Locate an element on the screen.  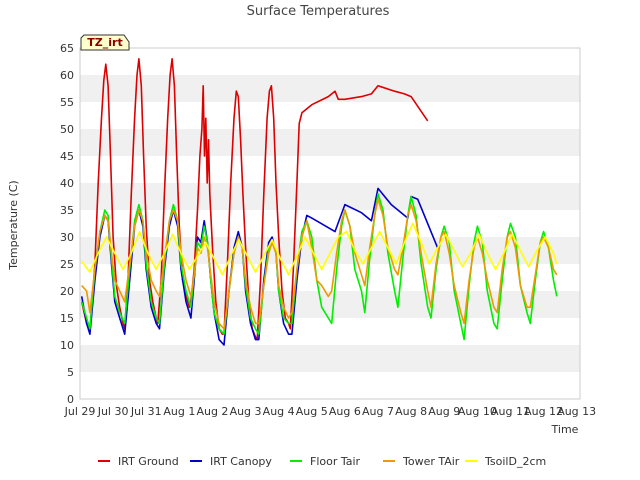
y-tick-label: 55 is located at coordinates (67, 102).